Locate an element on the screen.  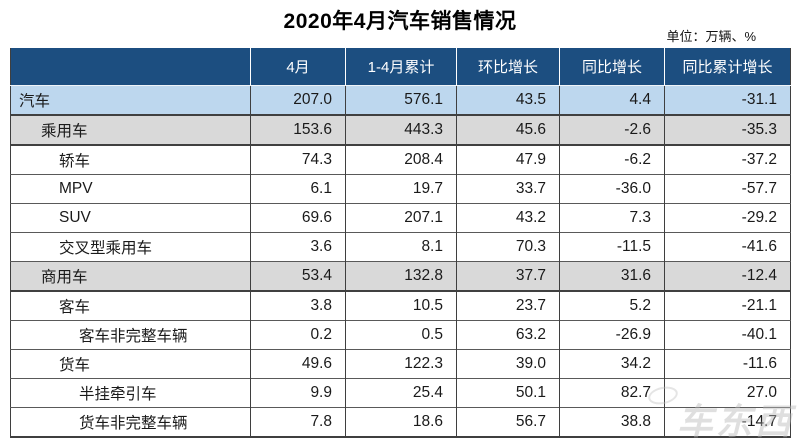
value-cell: 576.1 is located at coordinates (401, 100).